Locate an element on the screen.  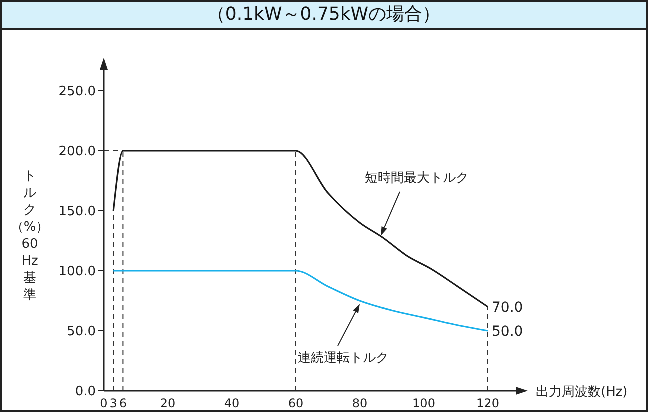
x-tick-label: 20 is located at coordinates (168, 403).